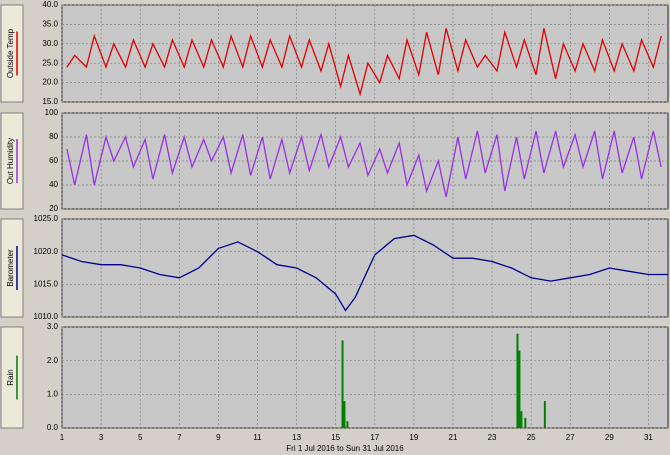  Describe the element at coordinates (648, 437) in the screenshot. I see `x-tick-label: 31` at that location.